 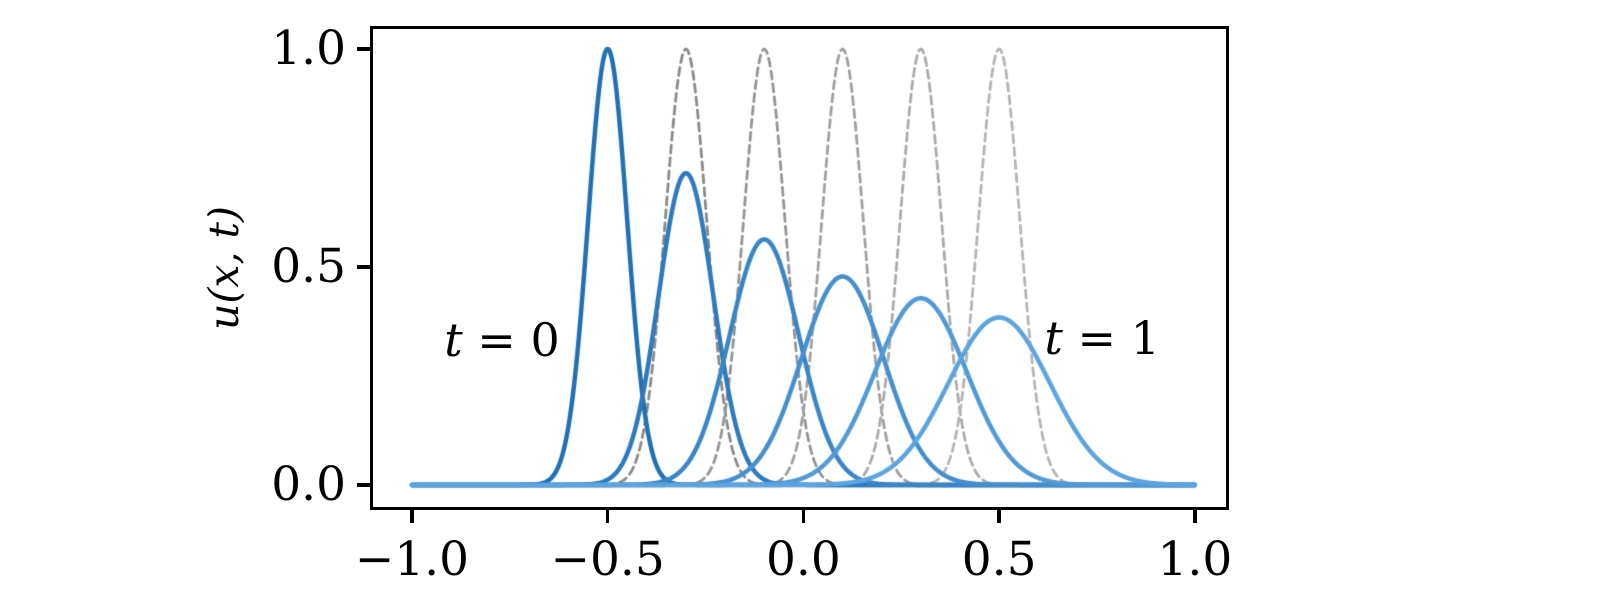 I want to click on x-tick-label: 1.0, so click(x=1195, y=559).